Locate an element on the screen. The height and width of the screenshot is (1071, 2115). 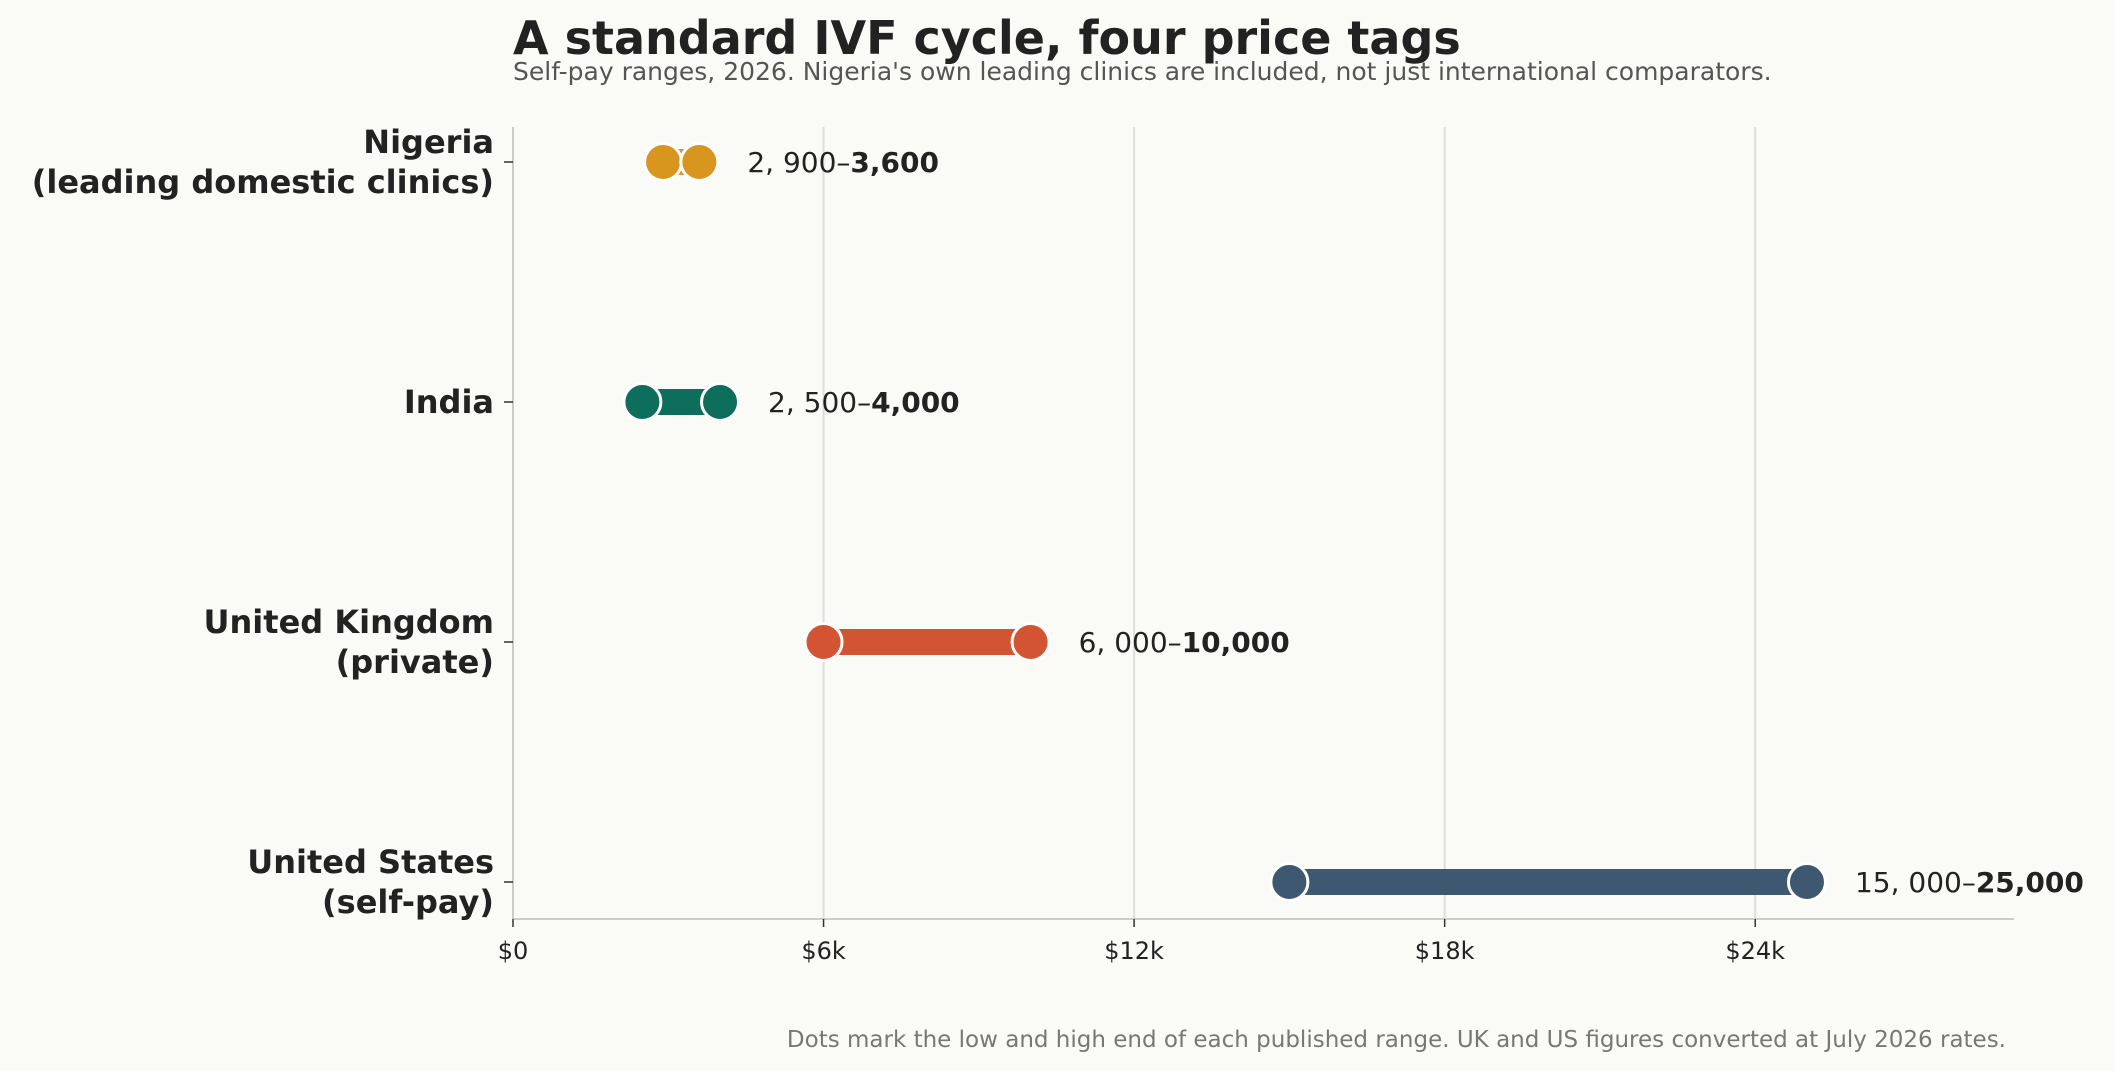
x-axis-ticks: $0 $6k $12k $18k $24k is located at coordinates (1141, 942).